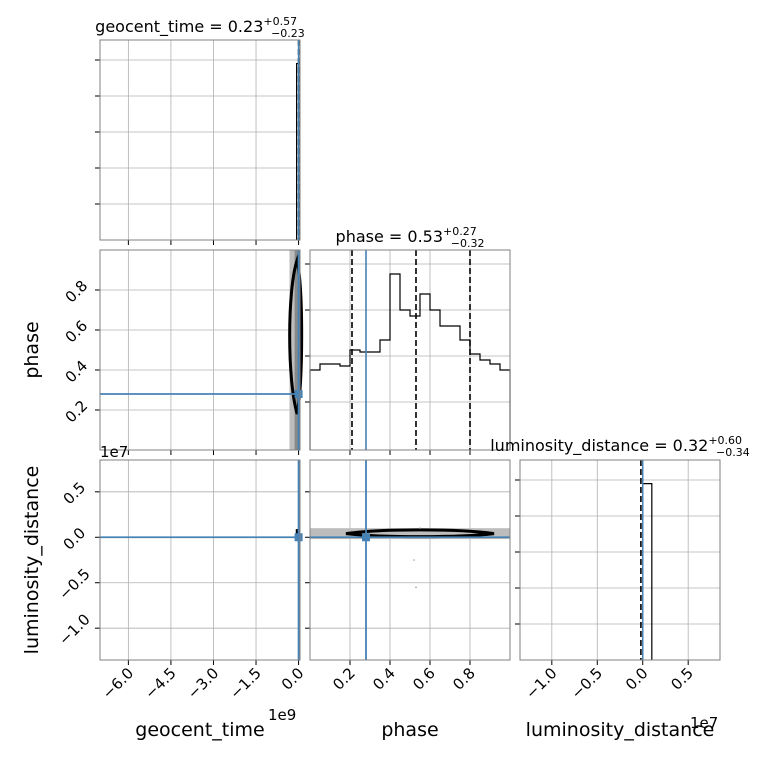 The height and width of the screenshot is (760, 760). What do you see at coordinates (32, 560) in the screenshot?
I see `ylabel-luminosity-distance: luminosity_distance` at bounding box center [32, 560].